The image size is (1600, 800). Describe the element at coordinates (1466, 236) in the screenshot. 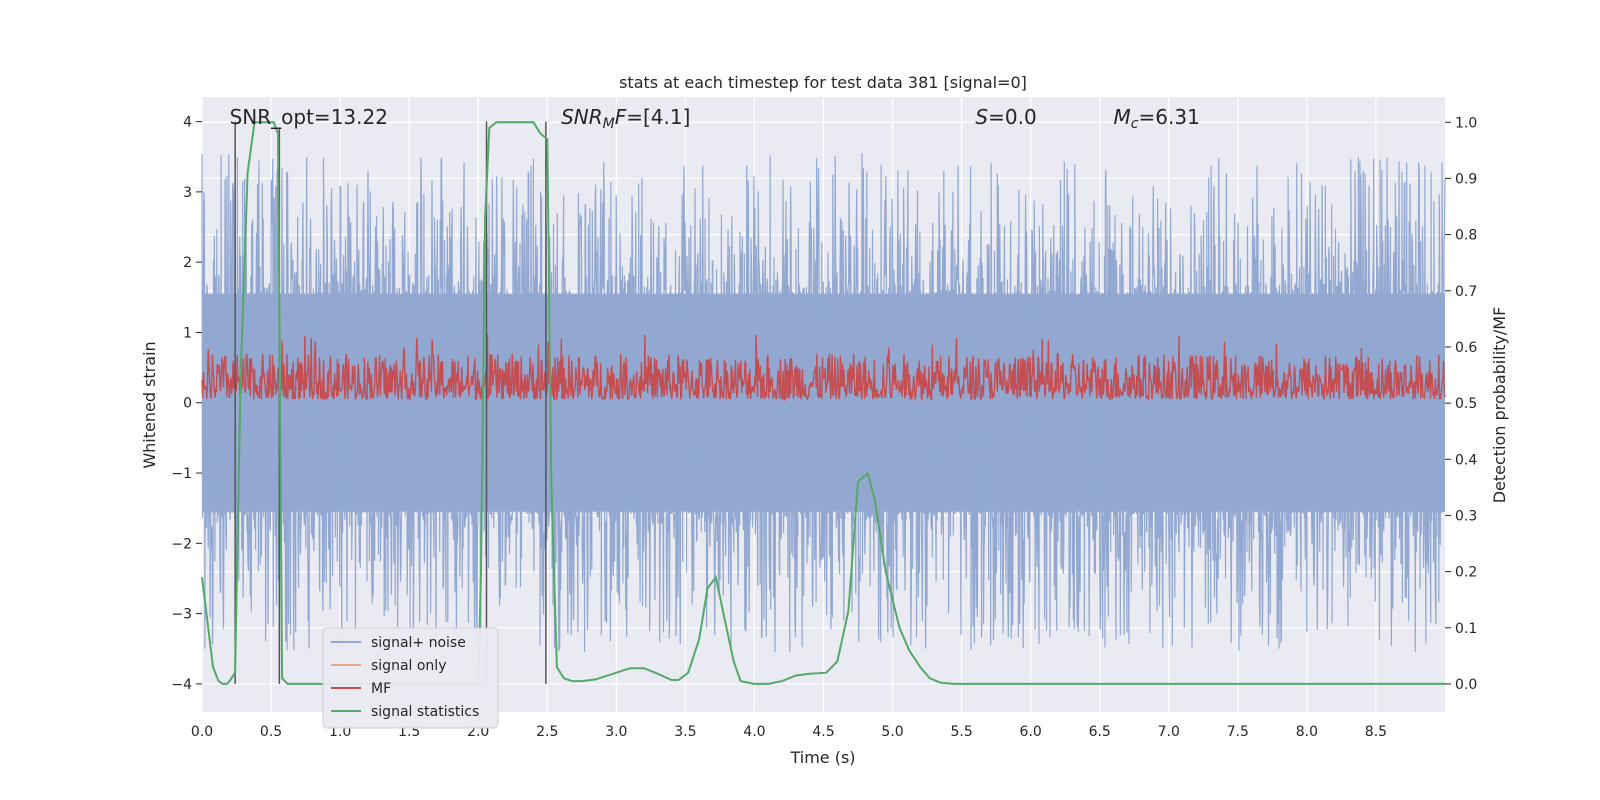

I see `y-right-tick-label: 0.8` at that location.